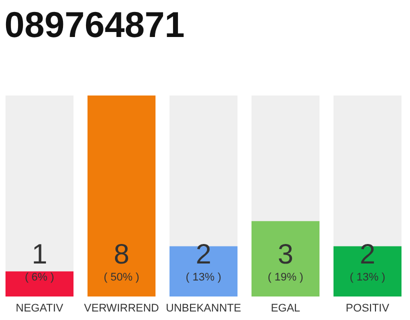  Describe the element at coordinates (122, 254) in the screenshot. I see `data-label: 8` at that location.